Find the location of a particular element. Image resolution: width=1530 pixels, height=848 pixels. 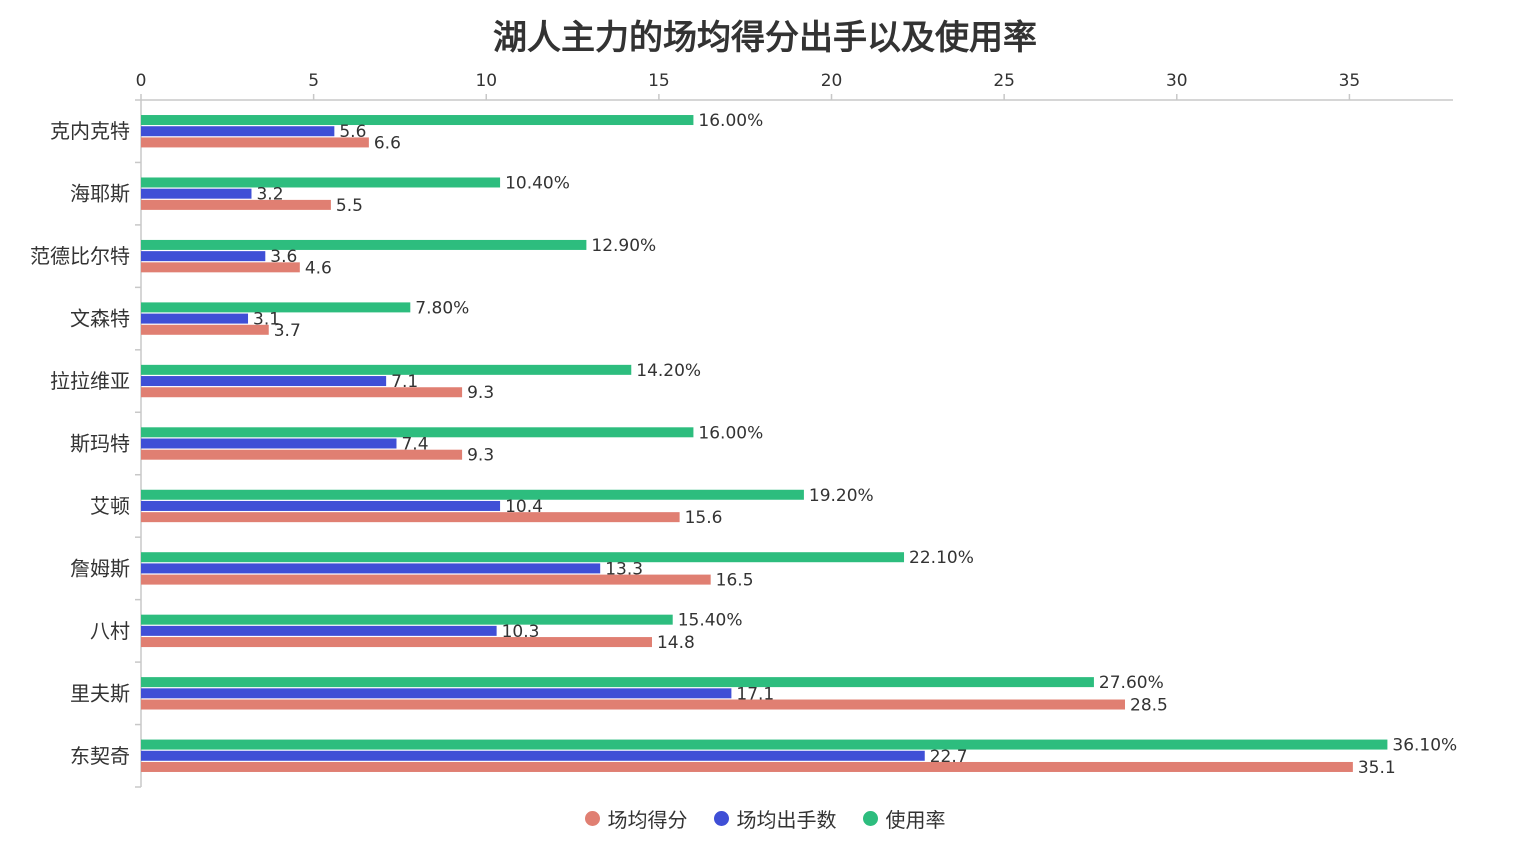

data-label: 13.3 is located at coordinates (624, 569).